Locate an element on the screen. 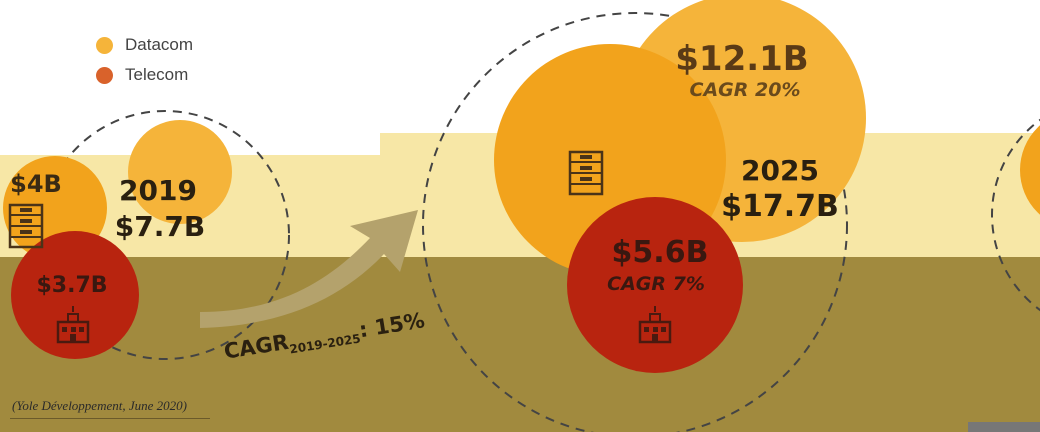 This screenshot has width=1040, height=432. next-ring-partial is located at coordinates (1015, 215).